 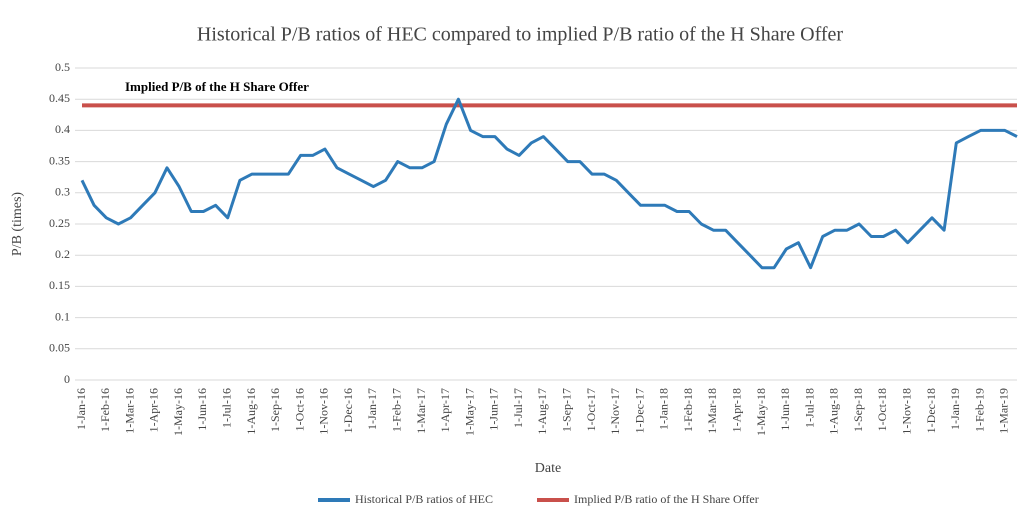 What do you see at coordinates (761, 412) in the screenshot?
I see `x-tick-label: 1-May-18` at bounding box center [761, 412].